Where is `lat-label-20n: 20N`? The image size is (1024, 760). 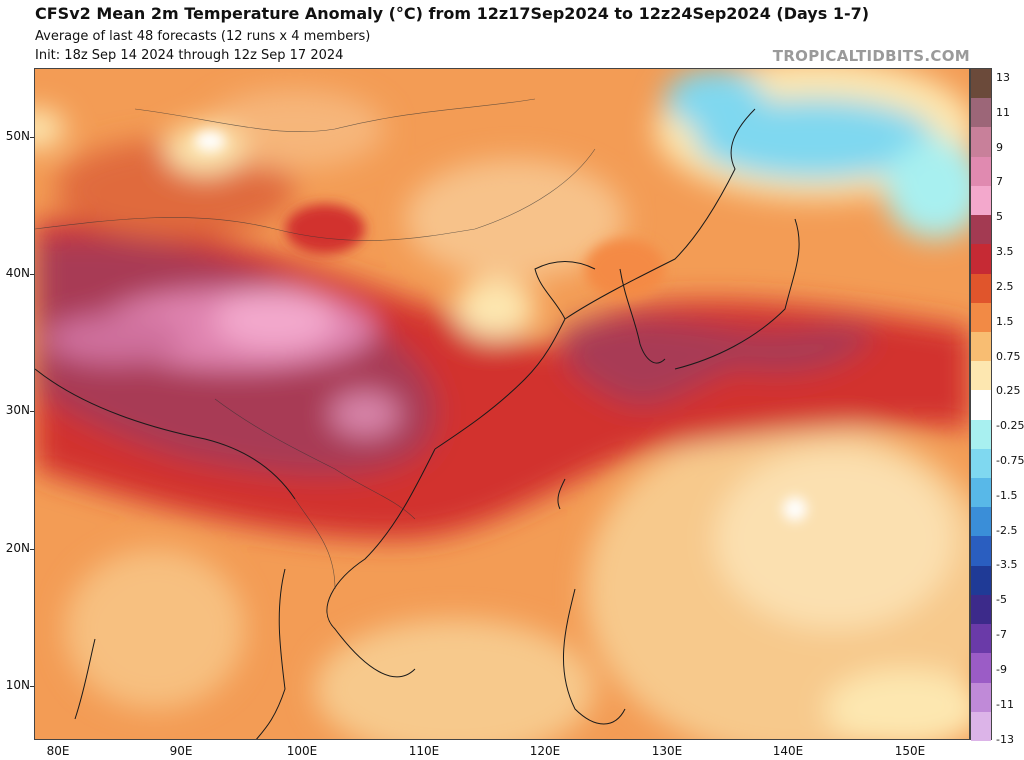
lat-label-20n: 20N is located at coordinates (17, 548).